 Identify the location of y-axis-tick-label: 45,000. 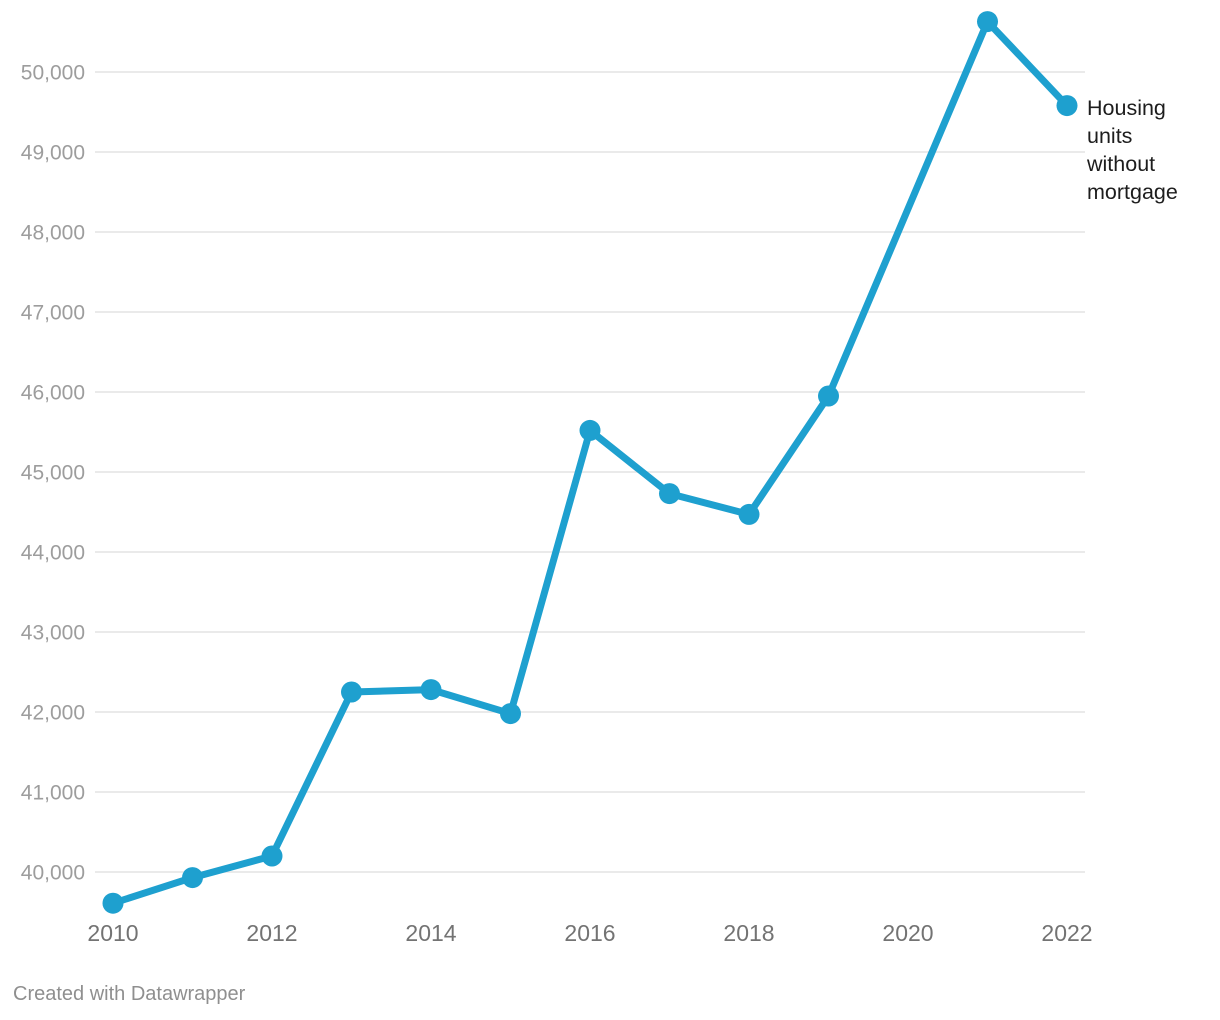
(53, 473).